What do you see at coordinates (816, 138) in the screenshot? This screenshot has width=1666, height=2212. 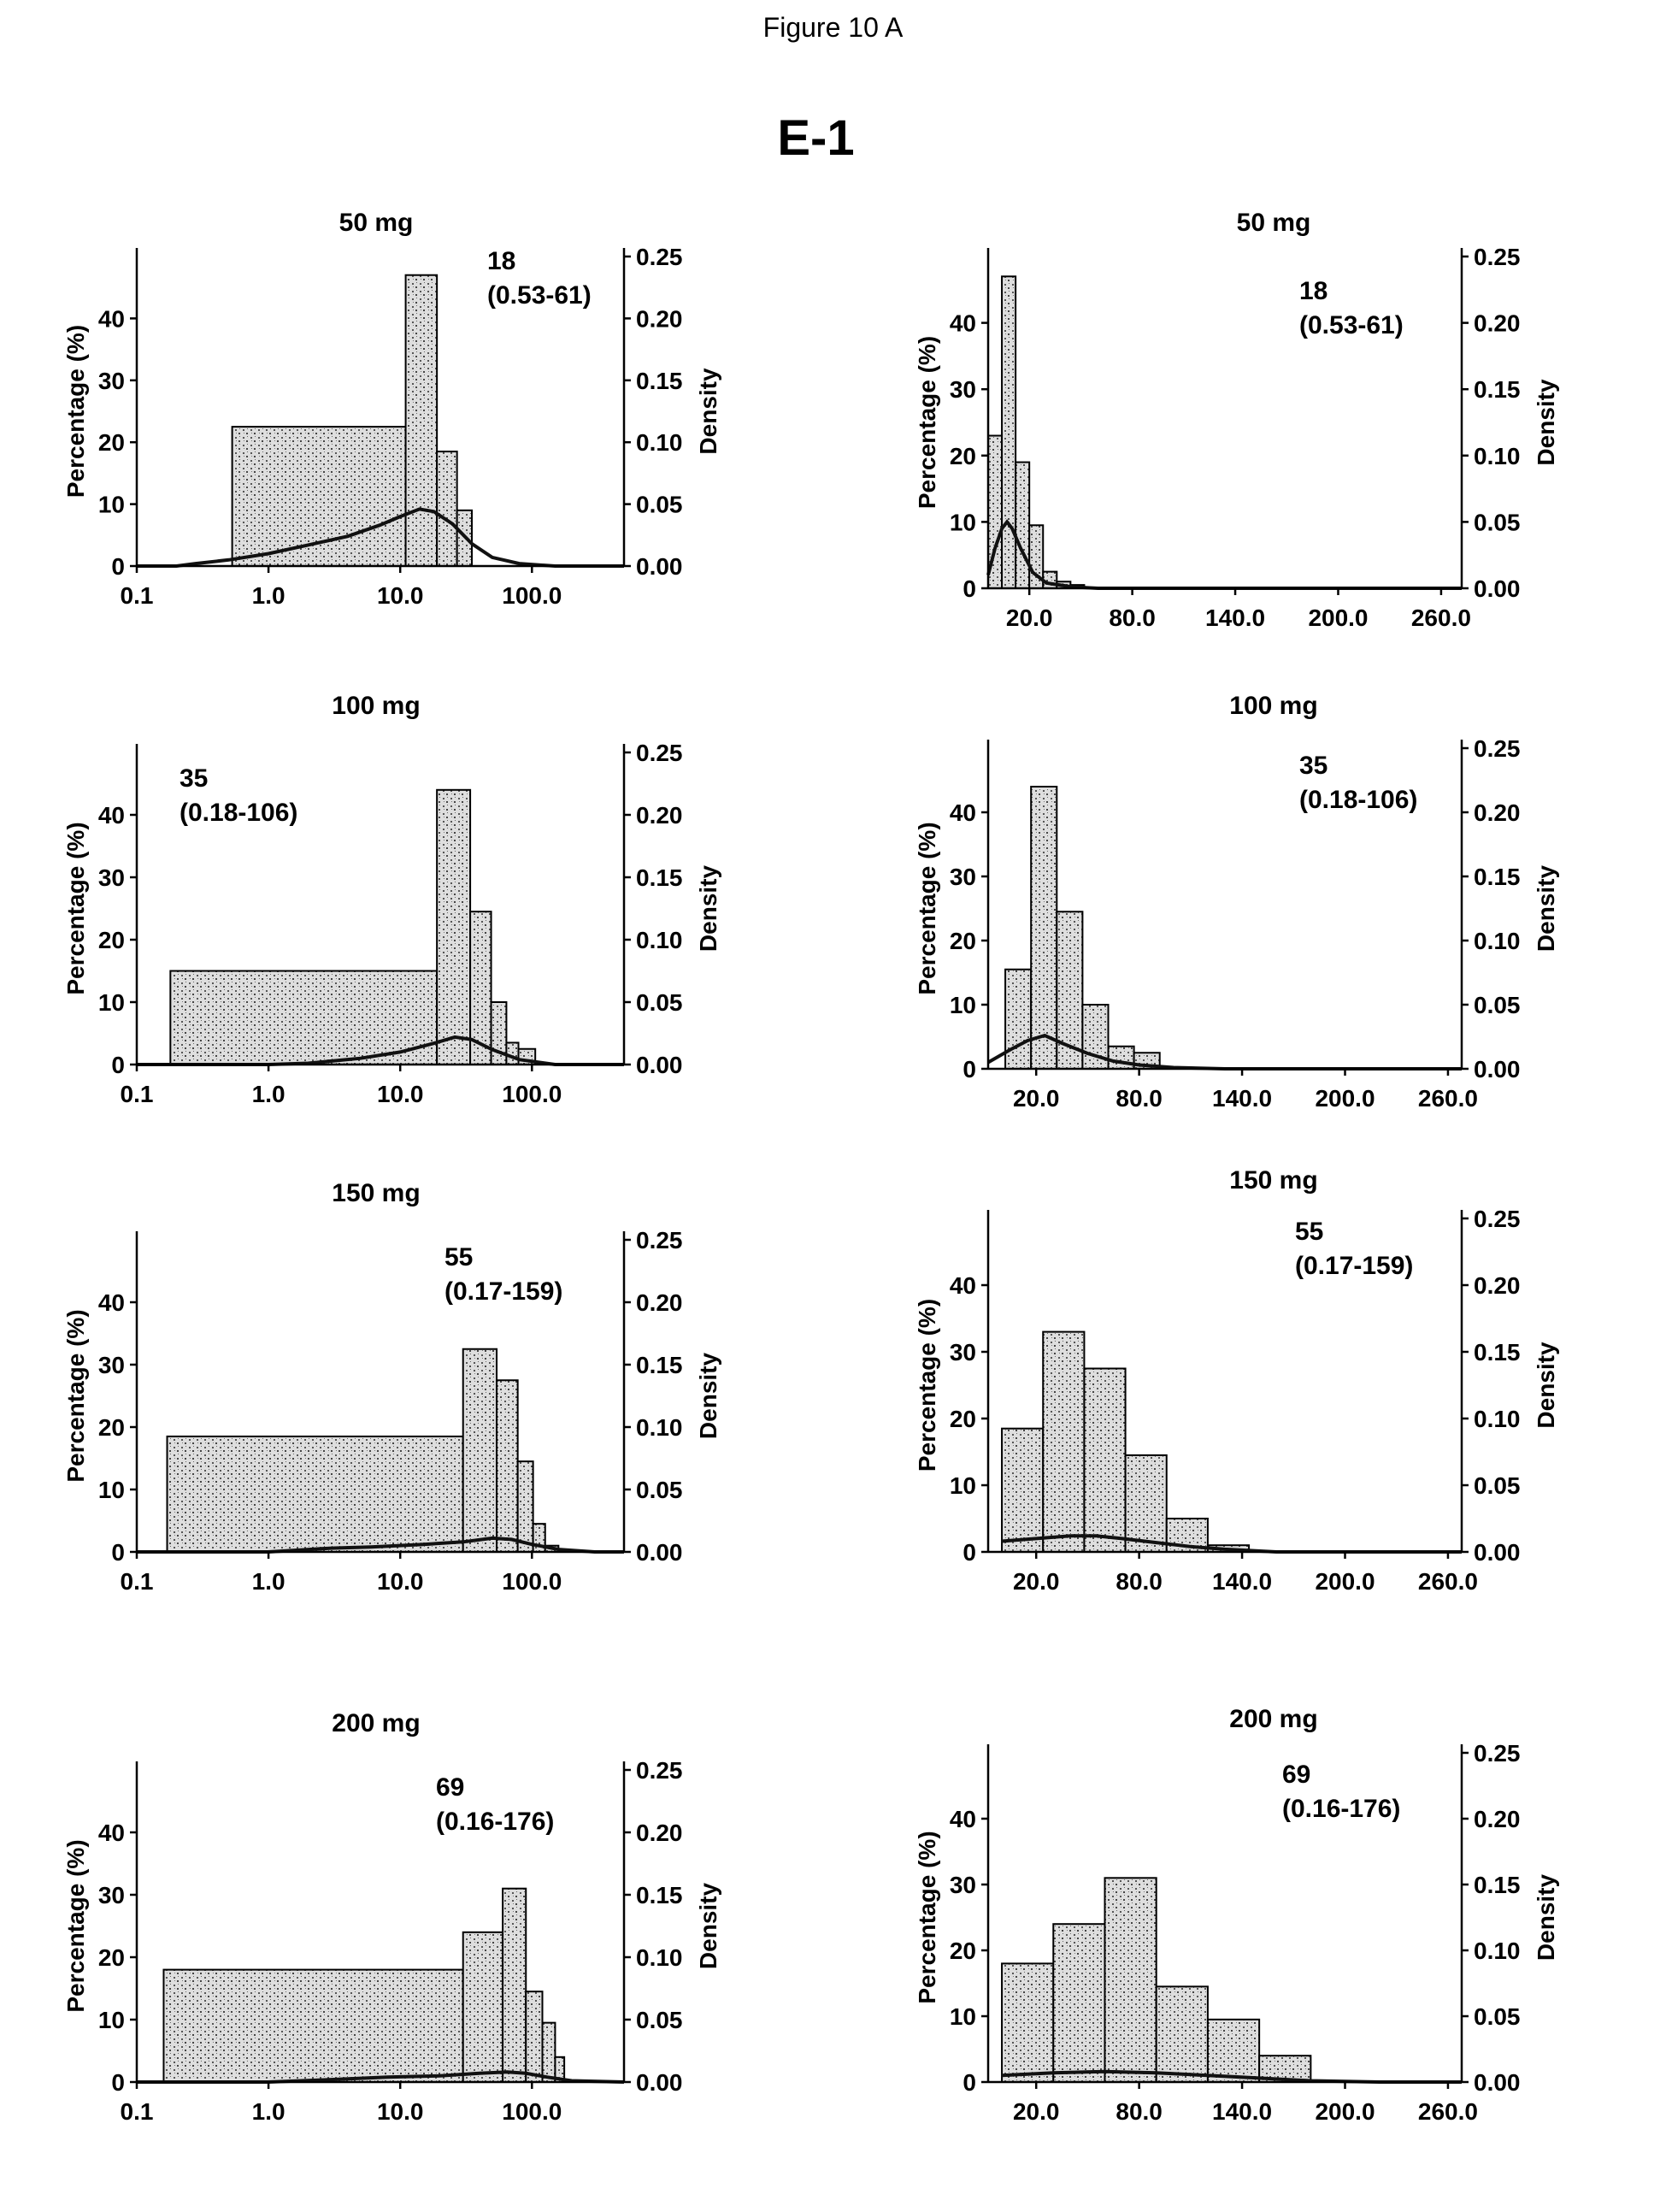 I see `figure-subtitle: E-1` at bounding box center [816, 138].